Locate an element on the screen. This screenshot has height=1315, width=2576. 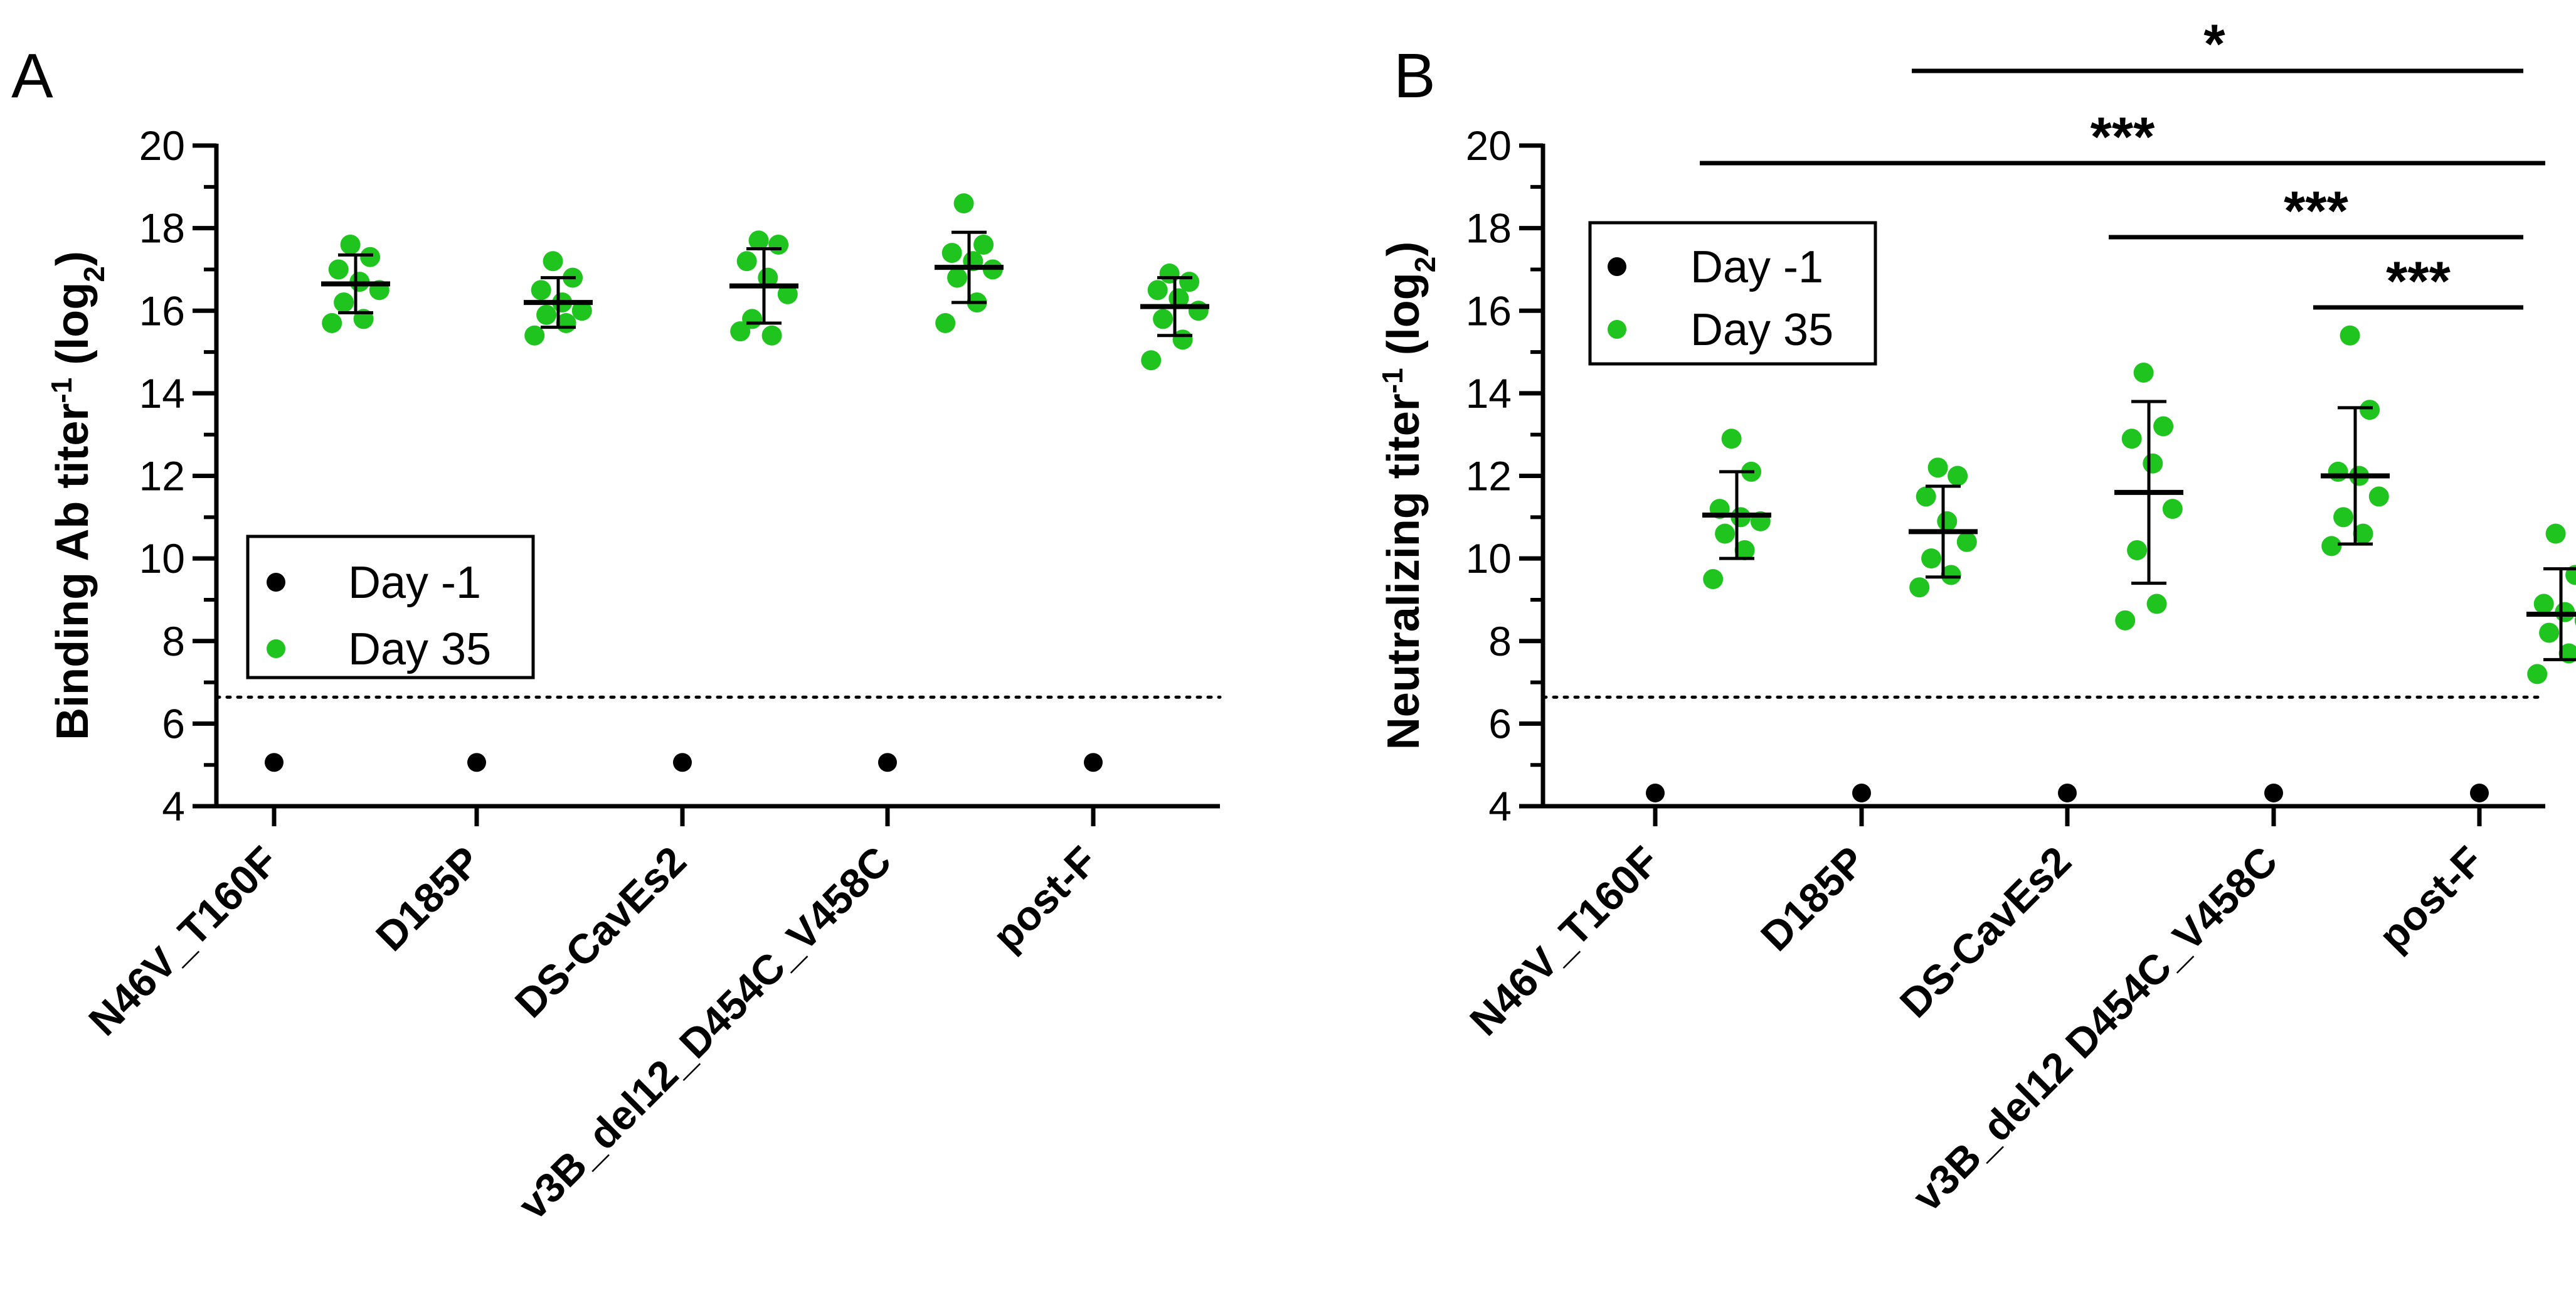
panel-b-legend-day35-marker is located at coordinates (1617, 329).